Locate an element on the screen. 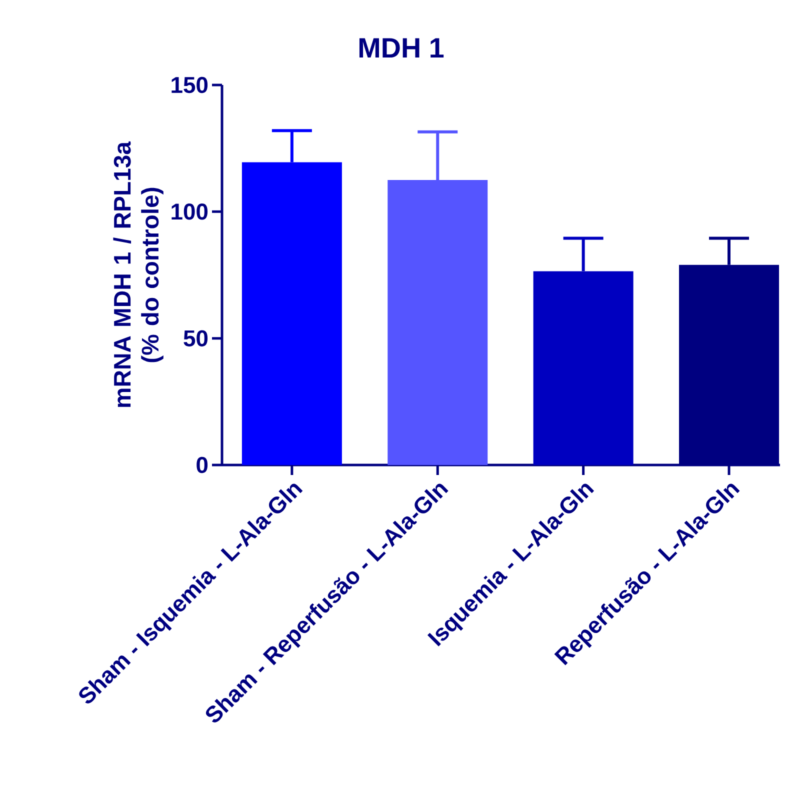 The height and width of the screenshot is (807, 792). y-axis-title: mRNA MDH 1 / RPL13a (% do controle) is located at coordinates (138, 274).